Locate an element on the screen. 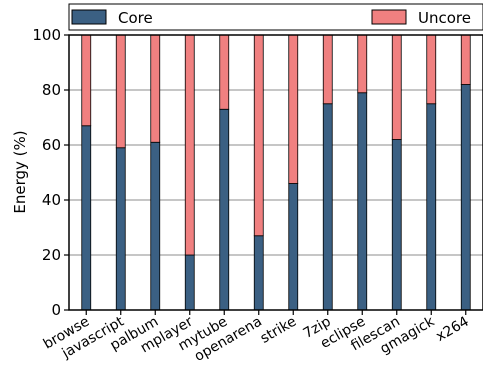 This screenshot has width=483, height=368. bar-uncore-browse is located at coordinates (86, 80).